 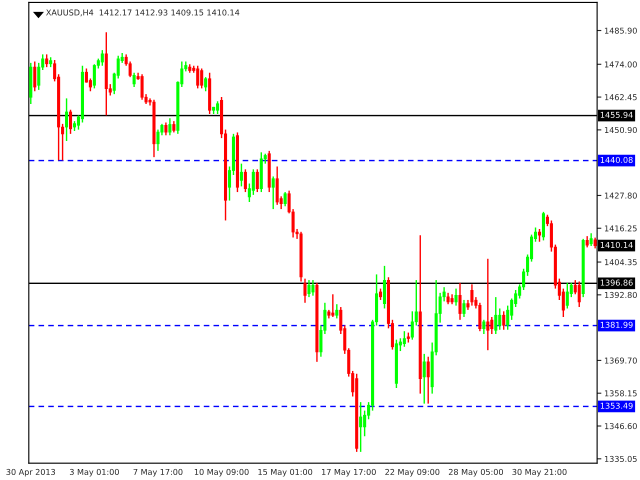 I want to click on y-tick-label: 1392.80, so click(x=620, y=295).